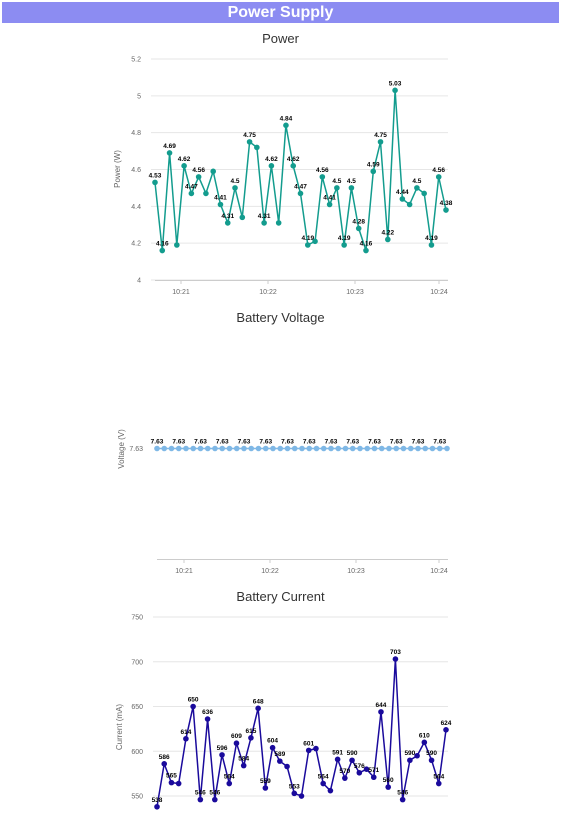 The width and height of the screenshot is (561, 821). Describe the element at coordinates (388, 780) in the screenshot. I see `data-label: 560` at that location.